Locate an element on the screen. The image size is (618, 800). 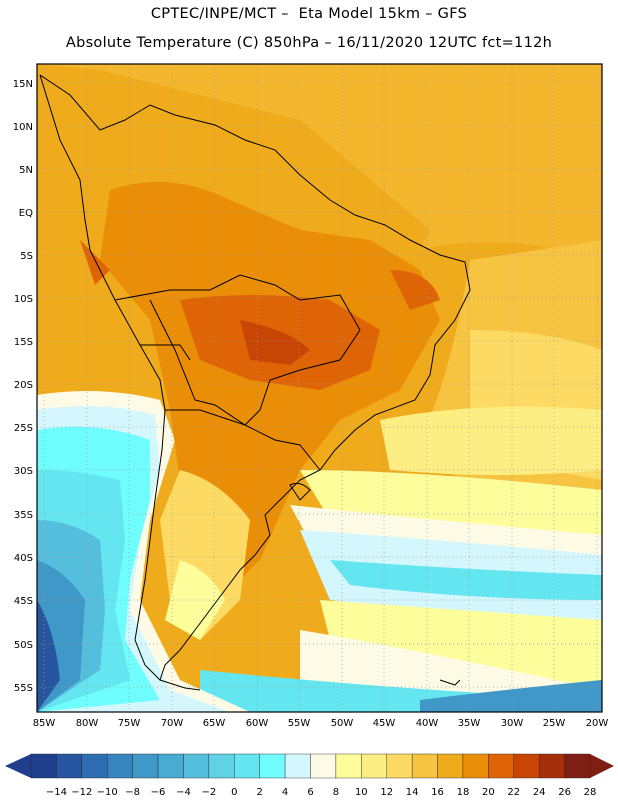
map-title-model: CPTEC/INPE/MCT – Eta Model 15km – GFS is located at coordinates (309, 14).